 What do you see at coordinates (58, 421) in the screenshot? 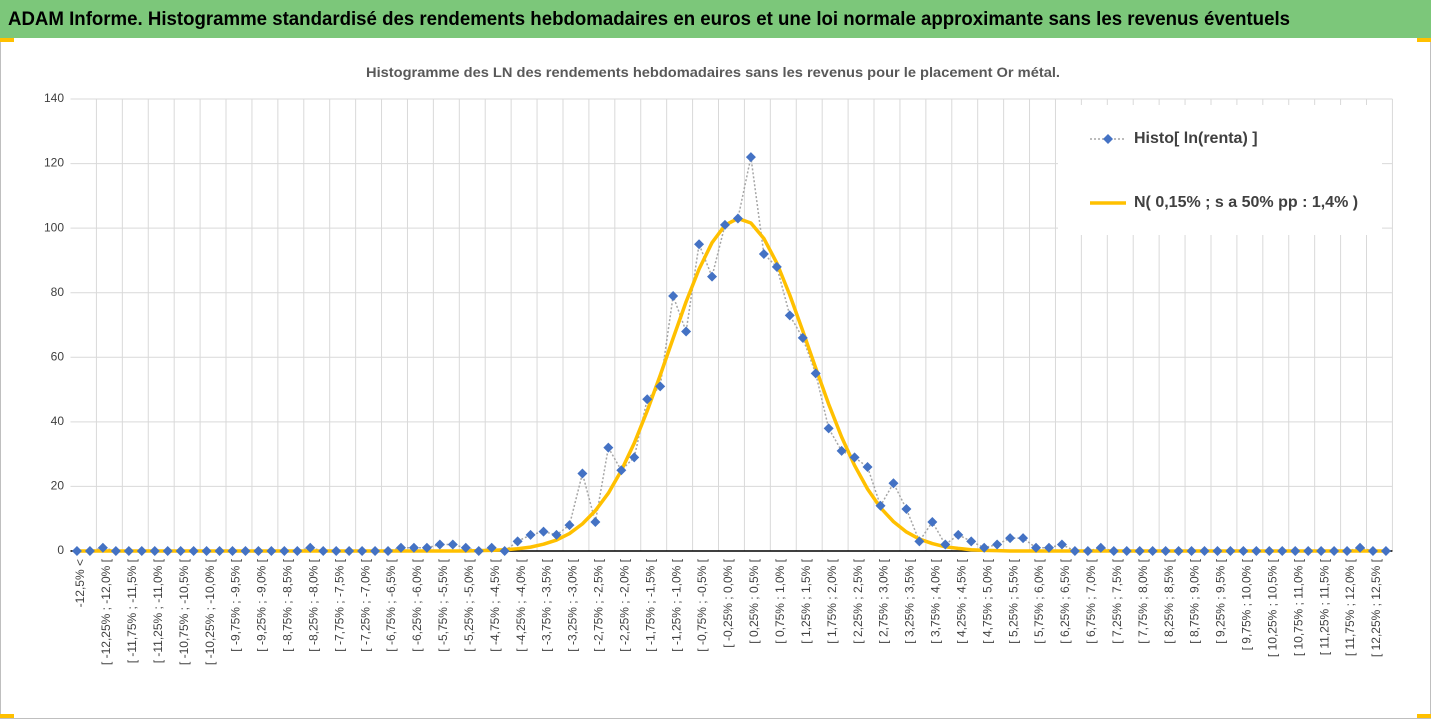
I see `y-tick-label: 40` at bounding box center [58, 421].